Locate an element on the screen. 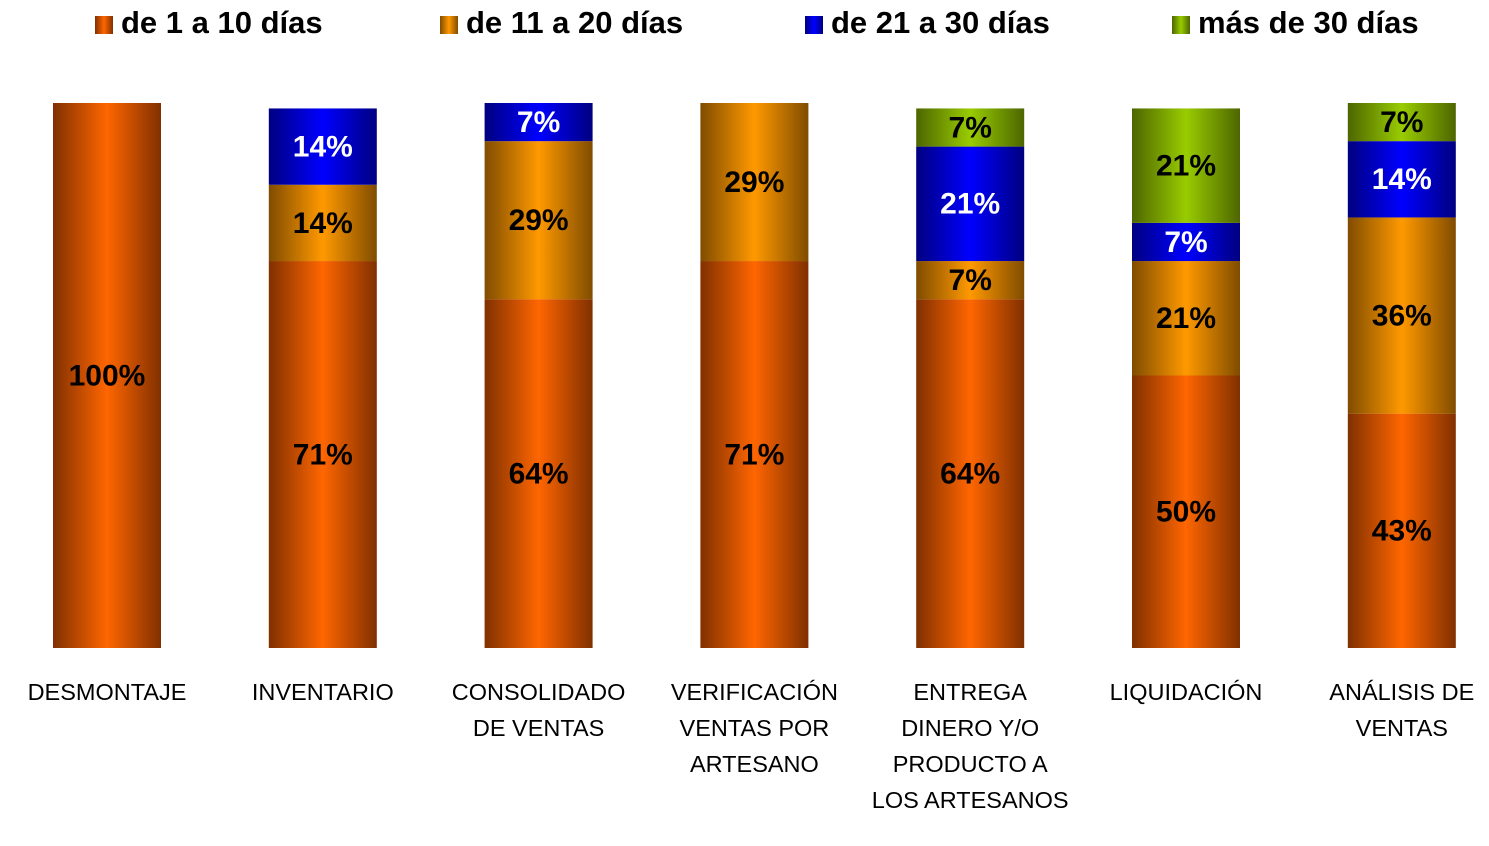 The image size is (1489, 846). x-tick-label: LIQUIDACIÓN is located at coordinates (1186, 692).